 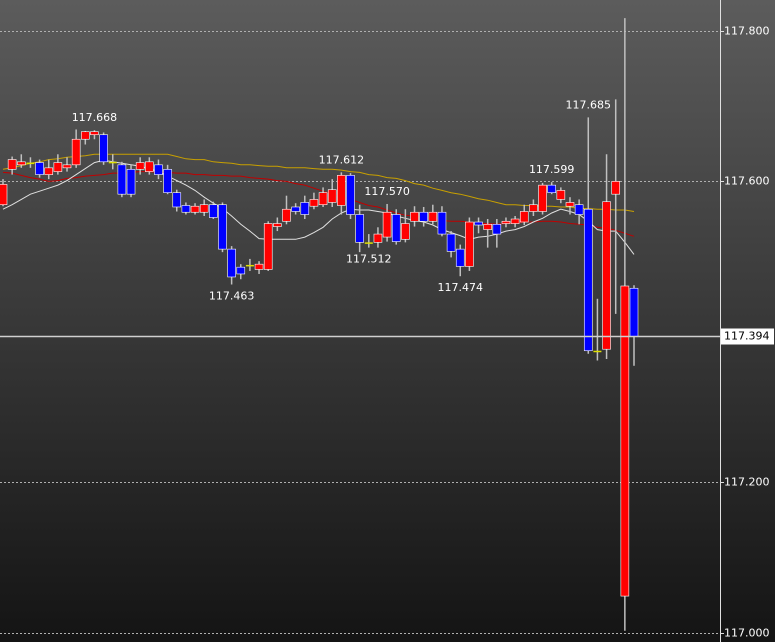 I want to click on high-label: 117.570, so click(x=387, y=191).